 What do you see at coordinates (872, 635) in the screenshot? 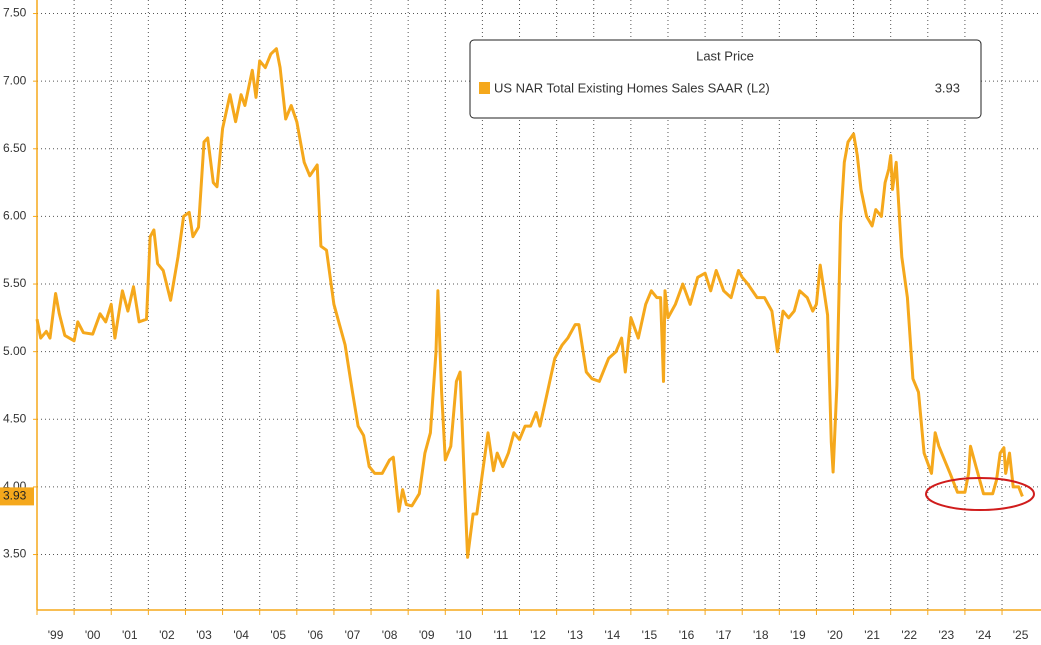
I see `x-tick-label: '21` at bounding box center [872, 635].